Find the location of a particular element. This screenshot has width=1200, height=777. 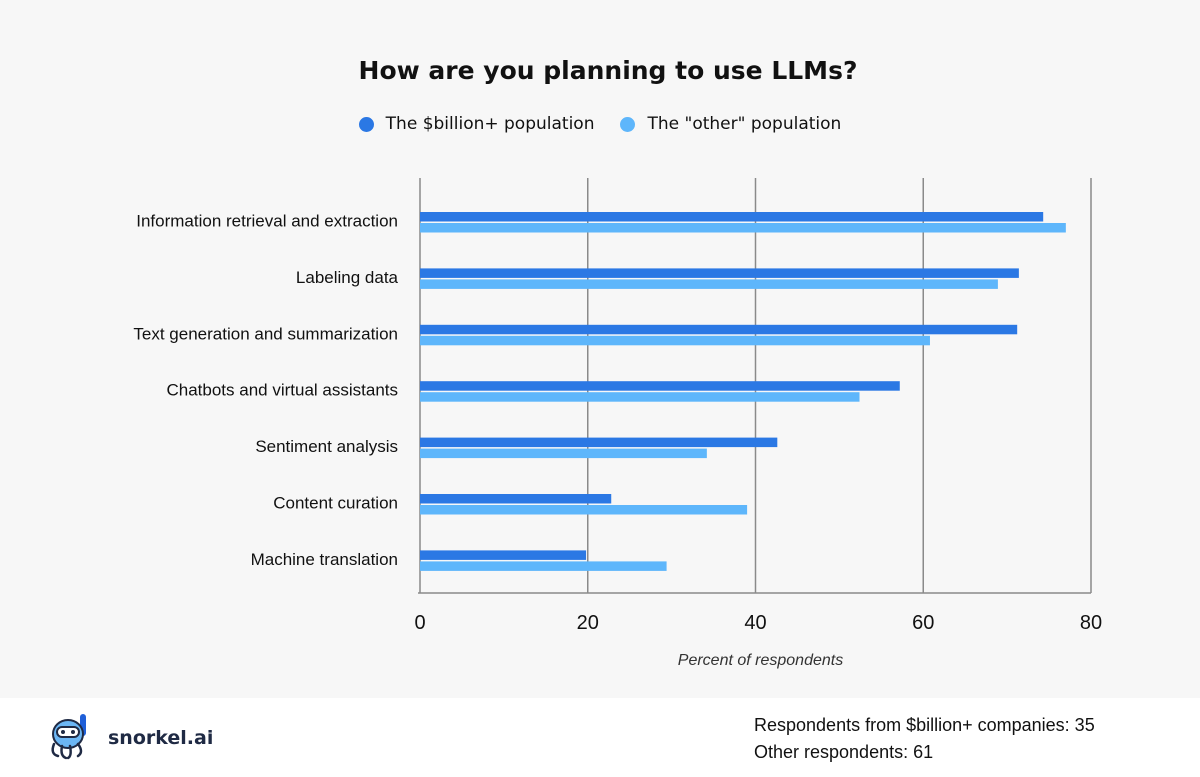

snorkel-octopus-logo-icon is located at coordinates (68, 737).